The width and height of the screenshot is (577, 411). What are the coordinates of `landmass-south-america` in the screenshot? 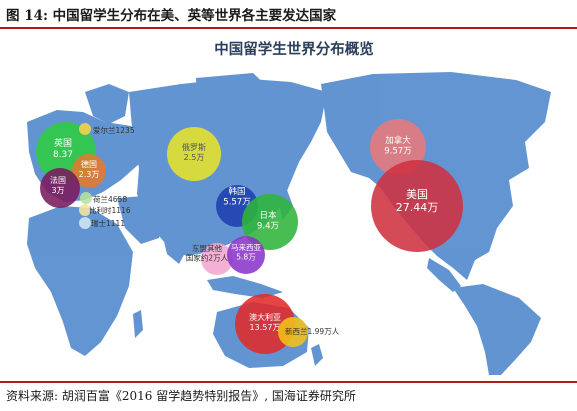 It's located at (497, 329).